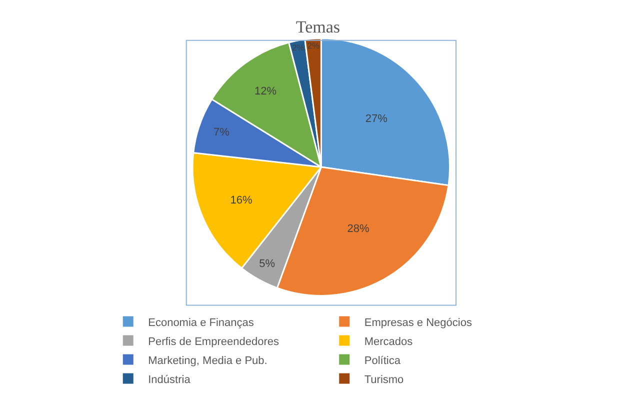  What do you see at coordinates (265, 92) in the screenshot?
I see `data-label: 12%` at bounding box center [265, 92].